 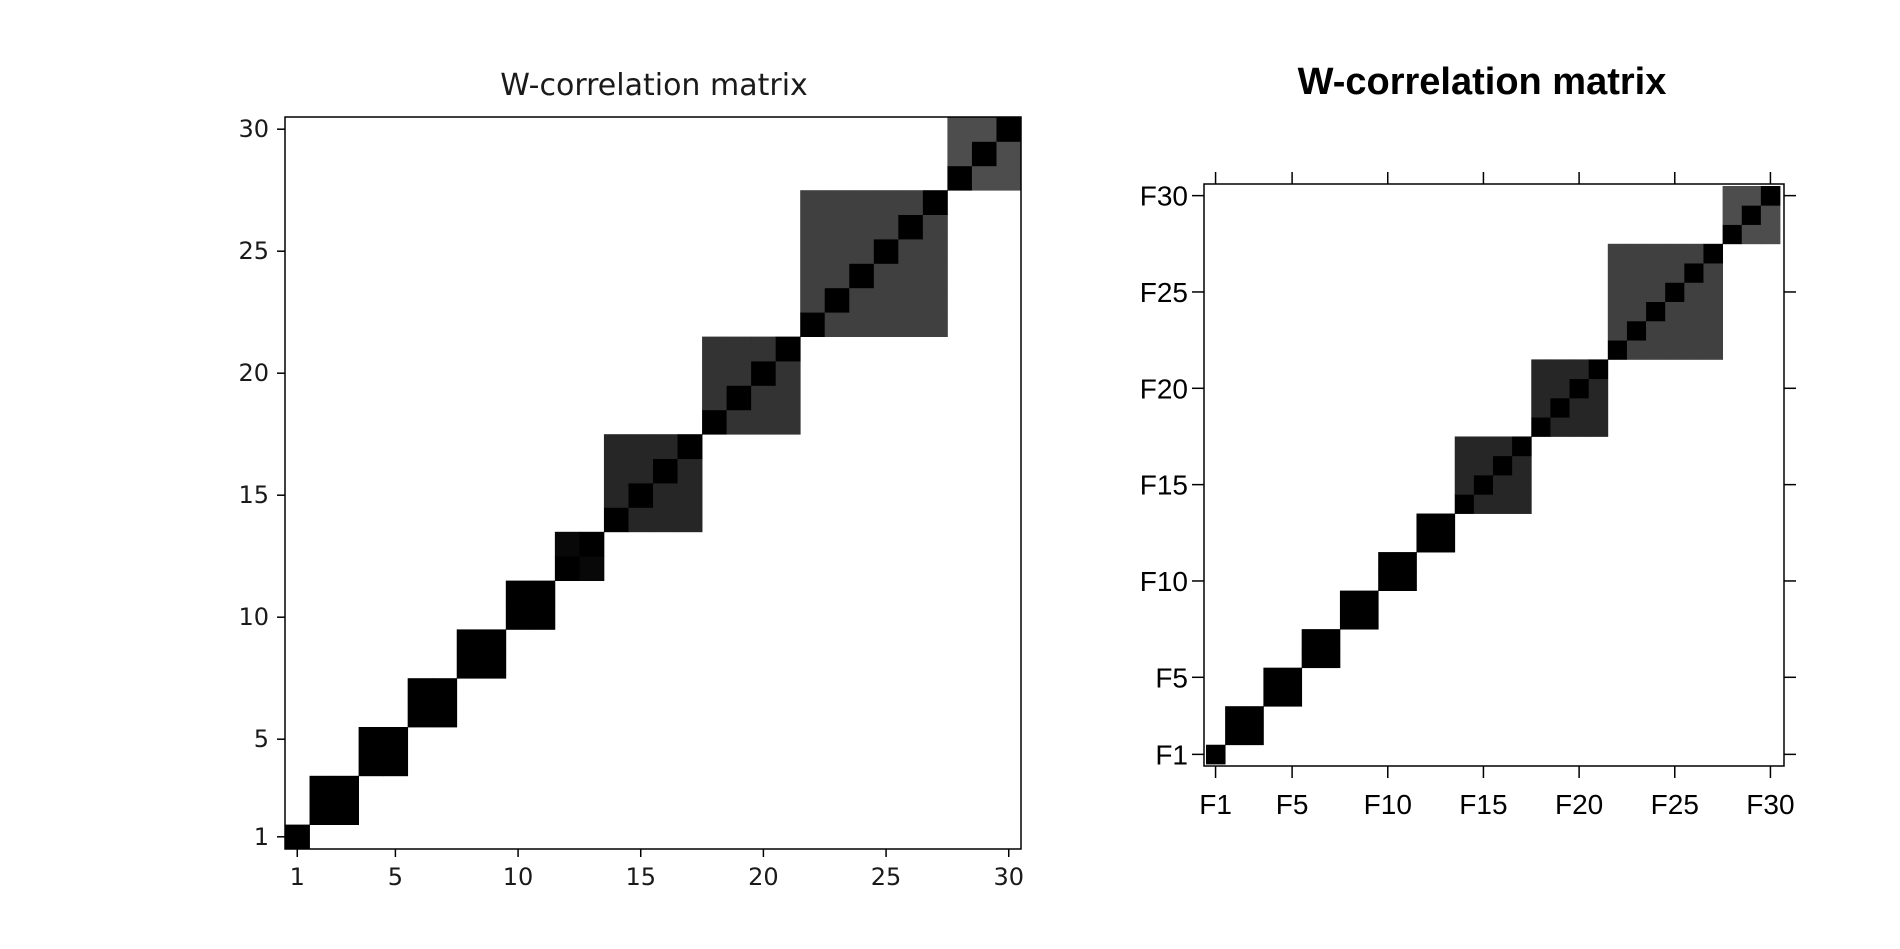 What do you see at coordinates (1008, 877) in the screenshot?
I see `left-x-tick-label: 30` at bounding box center [1008, 877].